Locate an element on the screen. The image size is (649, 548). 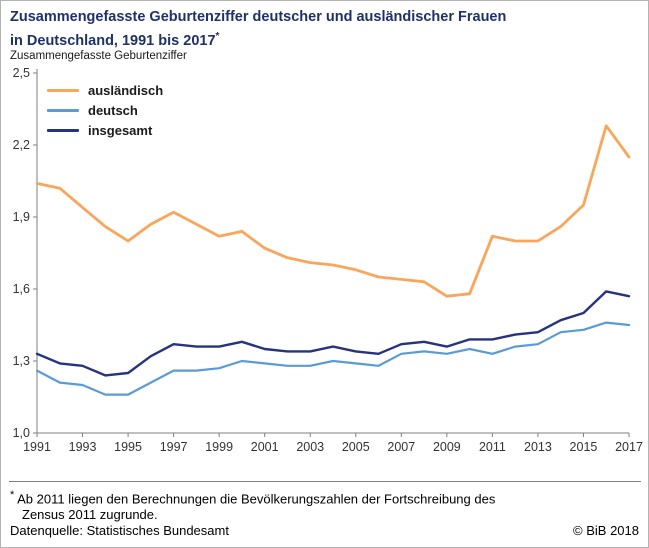
svg-text: 1991 is located at coordinates (37, 447).